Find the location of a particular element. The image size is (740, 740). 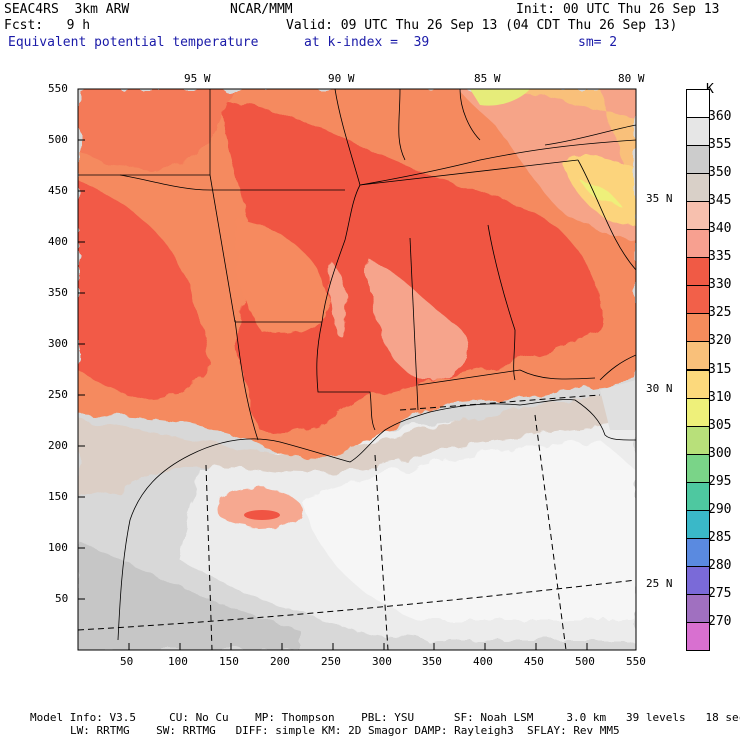

level-label: at k-index = 39 is located at coordinates (367, 42).